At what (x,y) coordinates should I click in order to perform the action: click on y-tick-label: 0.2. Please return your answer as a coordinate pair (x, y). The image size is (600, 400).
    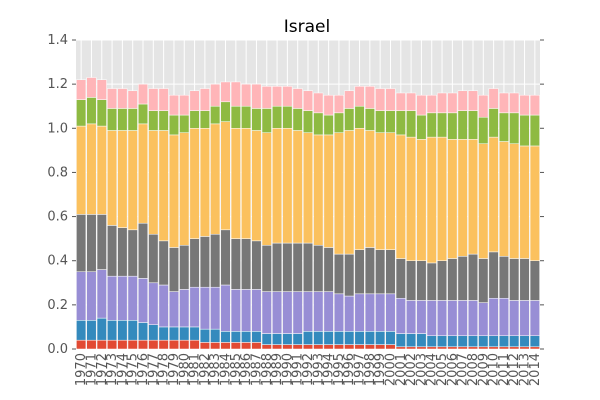
    Looking at the image, I should click on (57, 305).